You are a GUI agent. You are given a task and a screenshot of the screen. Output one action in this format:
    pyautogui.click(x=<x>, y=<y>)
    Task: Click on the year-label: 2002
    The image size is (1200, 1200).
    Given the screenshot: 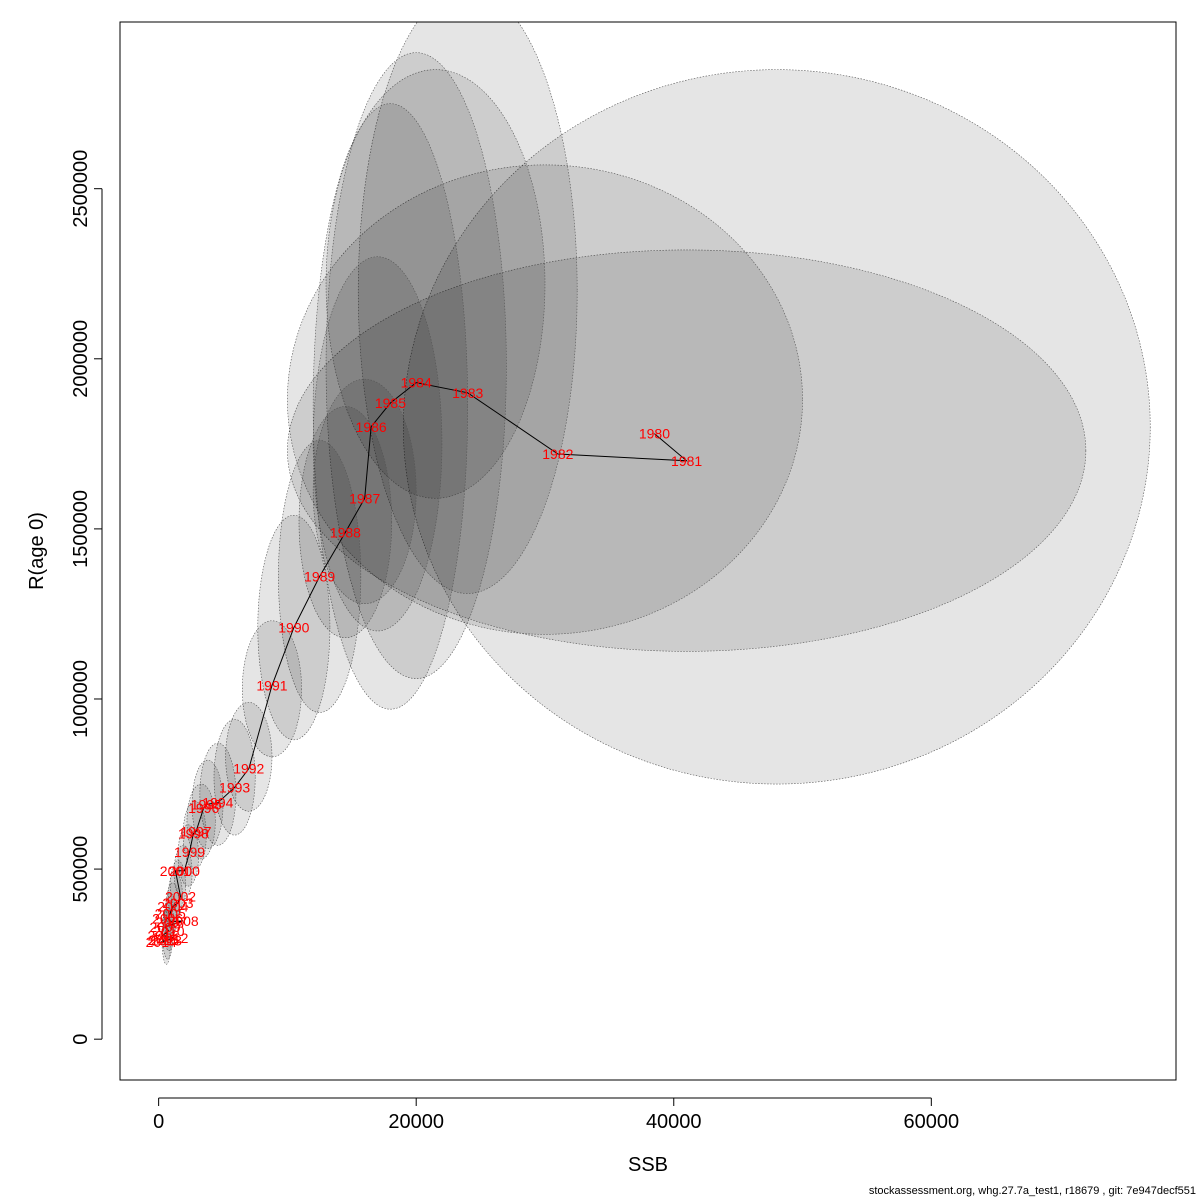 What is the action you would take?
    pyautogui.click(x=180, y=896)
    